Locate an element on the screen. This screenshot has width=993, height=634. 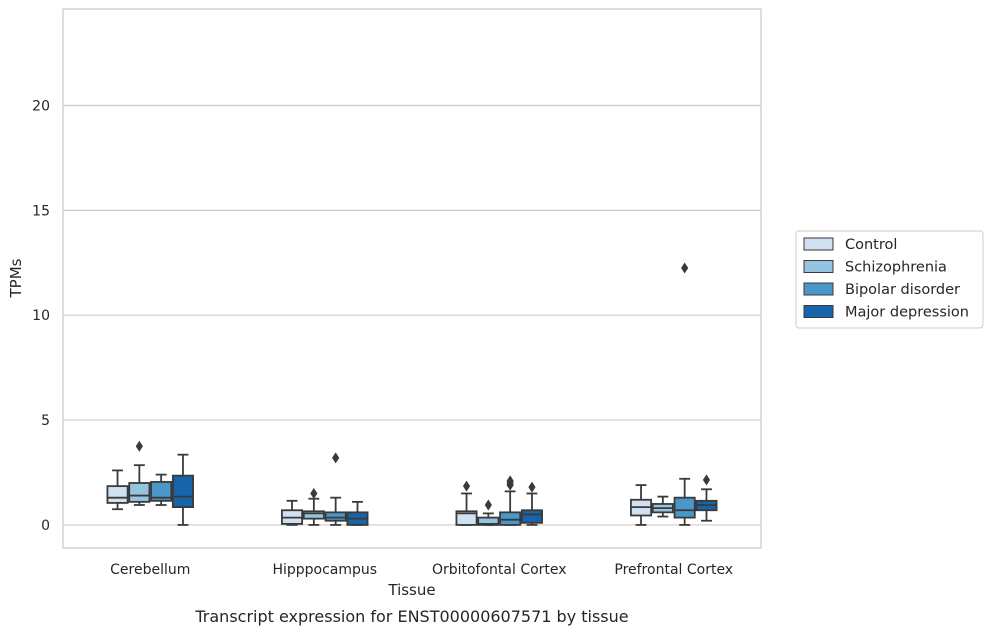
x-axis-title: Tissue is located at coordinates (411, 590).